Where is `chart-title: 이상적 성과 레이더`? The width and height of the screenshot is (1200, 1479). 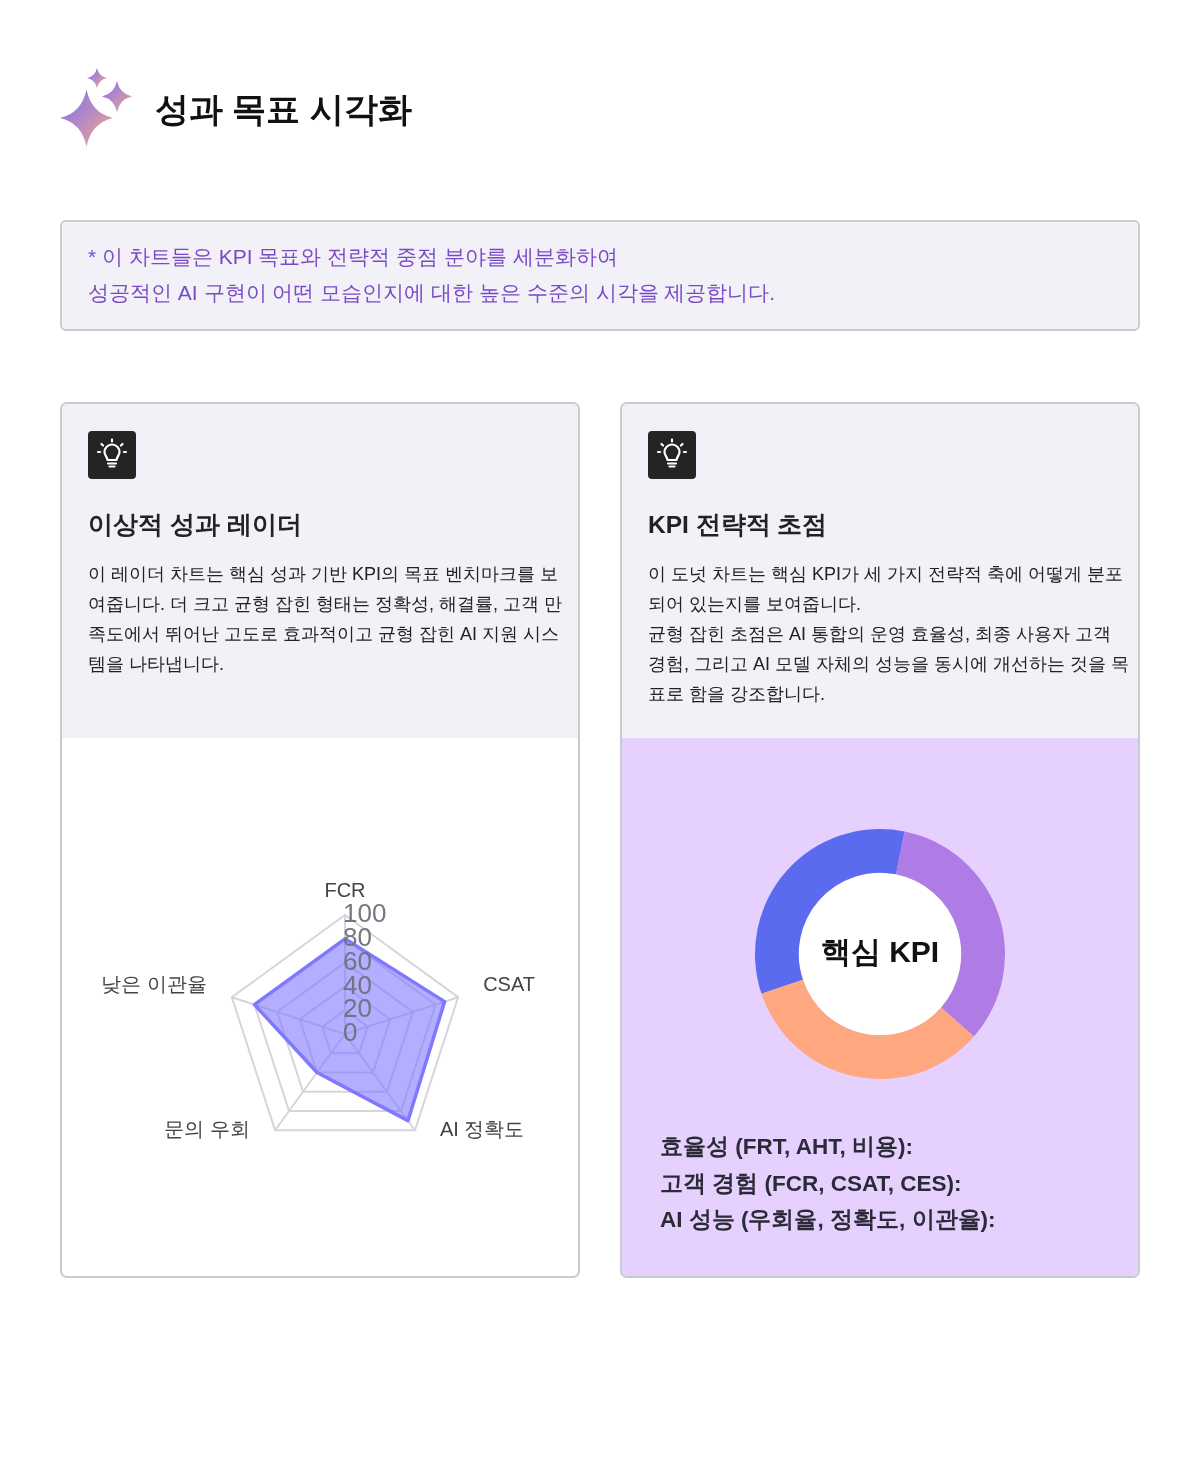 chart-title: 이상적 성과 레이더 is located at coordinates (195, 525).